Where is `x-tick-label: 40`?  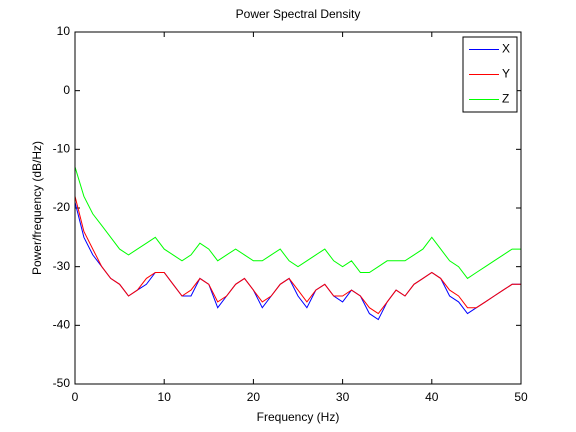 x-tick-label: 40 is located at coordinates (432, 397).